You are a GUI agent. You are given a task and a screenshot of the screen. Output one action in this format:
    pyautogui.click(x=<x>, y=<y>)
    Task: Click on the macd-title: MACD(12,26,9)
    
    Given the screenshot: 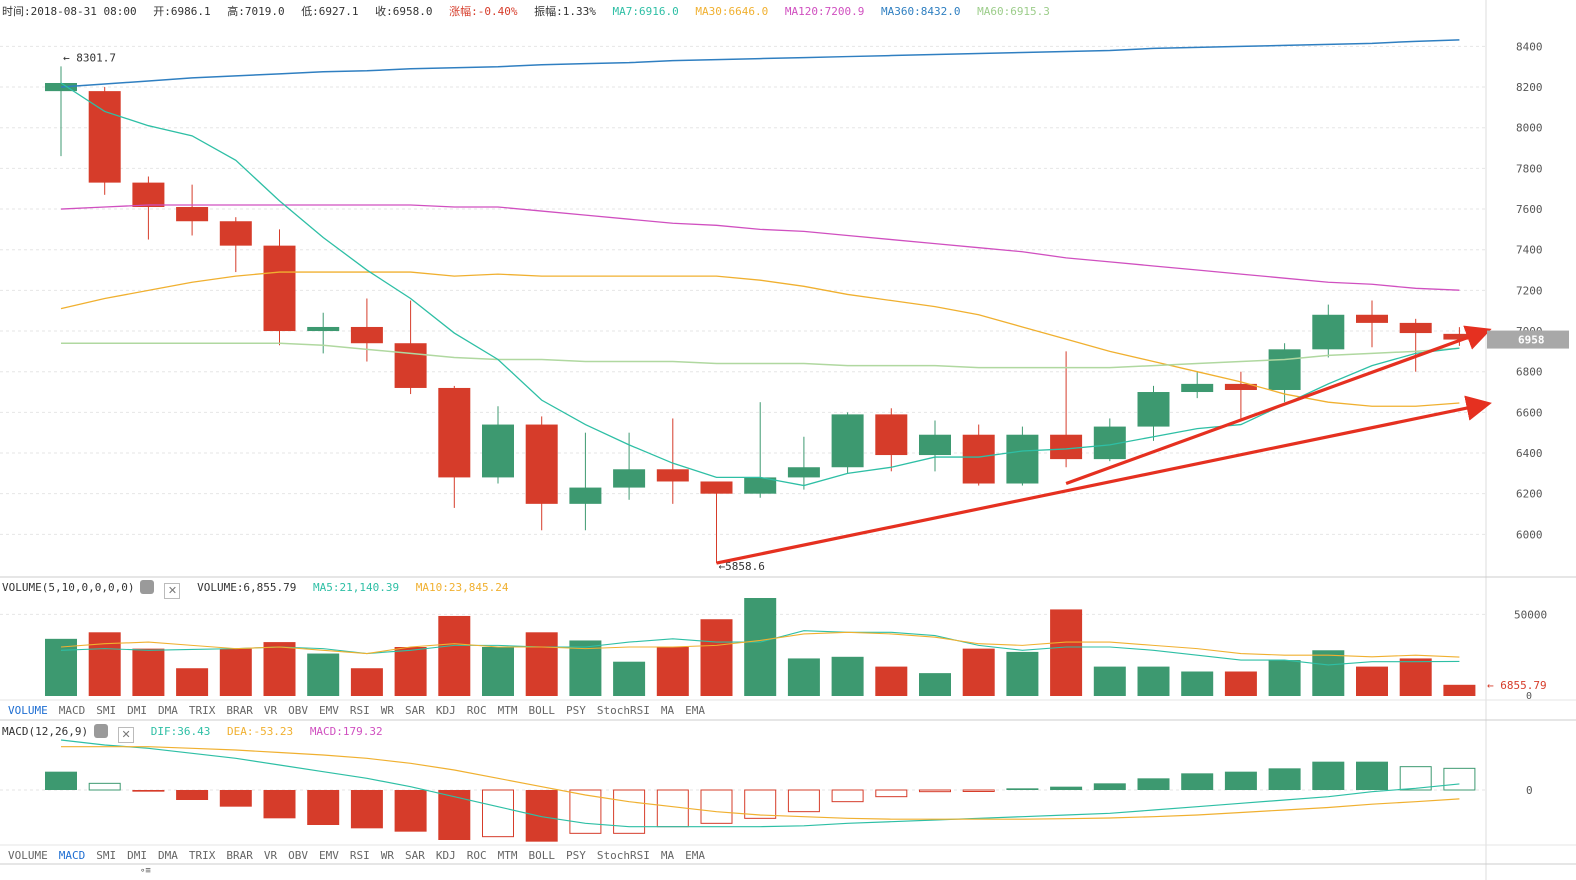 What is the action you would take?
    pyautogui.click(x=45, y=731)
    